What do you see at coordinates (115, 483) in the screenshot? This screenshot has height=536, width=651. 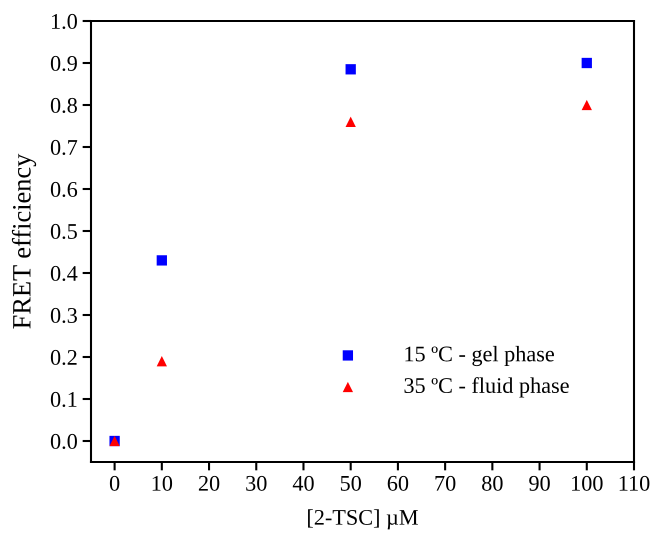 I see `x-tick-label: 0` at bounding box center [115, 483].